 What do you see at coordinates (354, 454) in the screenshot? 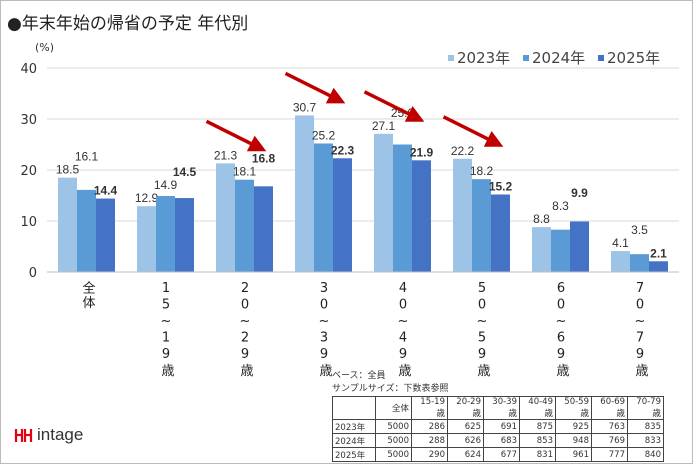
I see `table-cell: 2025年` at bounding box center [354, 454].